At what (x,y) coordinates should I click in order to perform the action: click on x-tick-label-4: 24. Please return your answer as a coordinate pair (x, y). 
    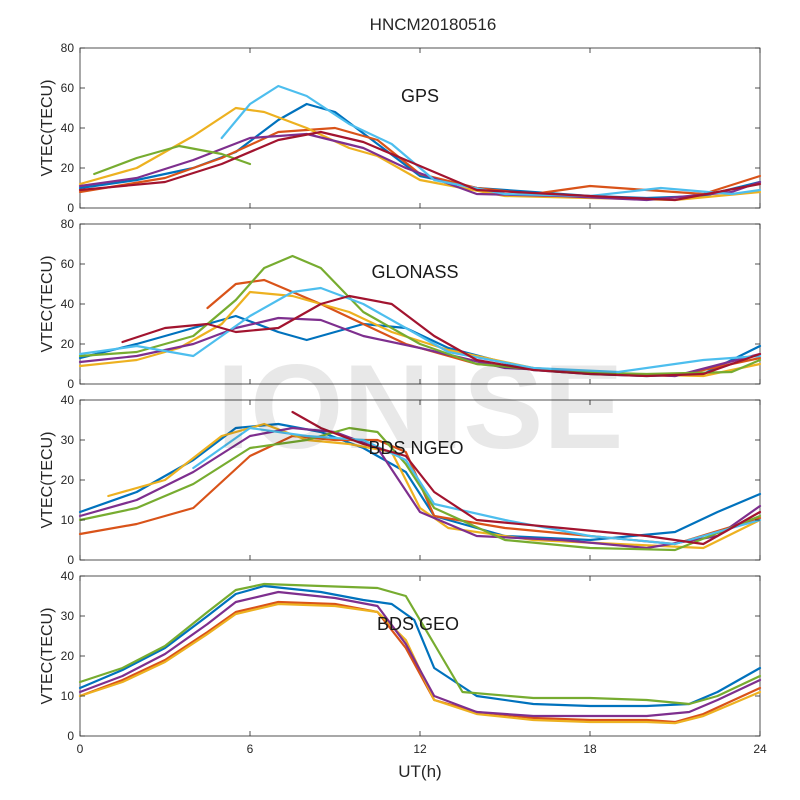
    Looking at the image, I should click on (760, 749).